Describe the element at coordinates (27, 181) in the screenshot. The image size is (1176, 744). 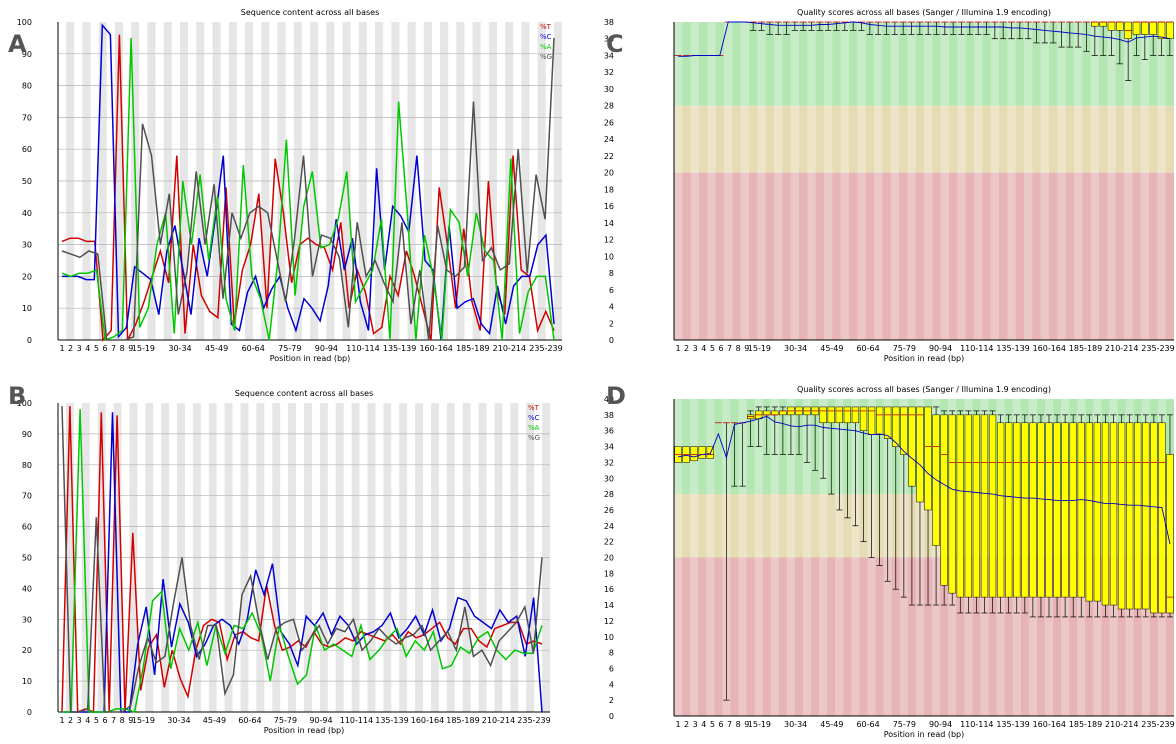
I see `y-tick-label: 50` at that location.